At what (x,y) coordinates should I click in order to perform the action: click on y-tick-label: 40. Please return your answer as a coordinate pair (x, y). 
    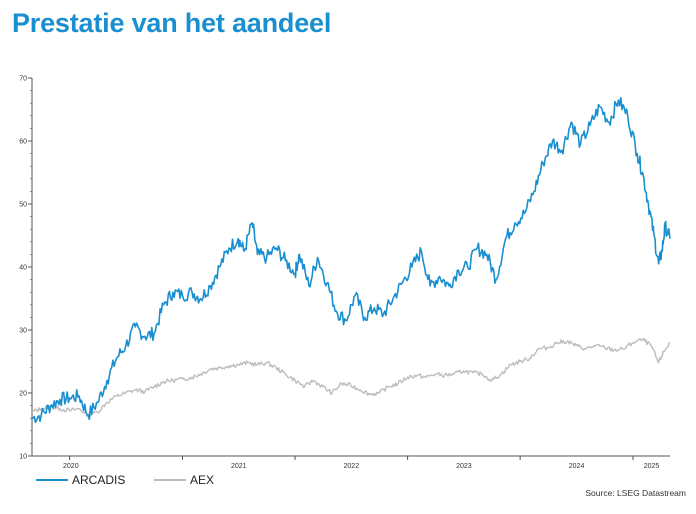
    Looking at the image, I should click on (23, 268).